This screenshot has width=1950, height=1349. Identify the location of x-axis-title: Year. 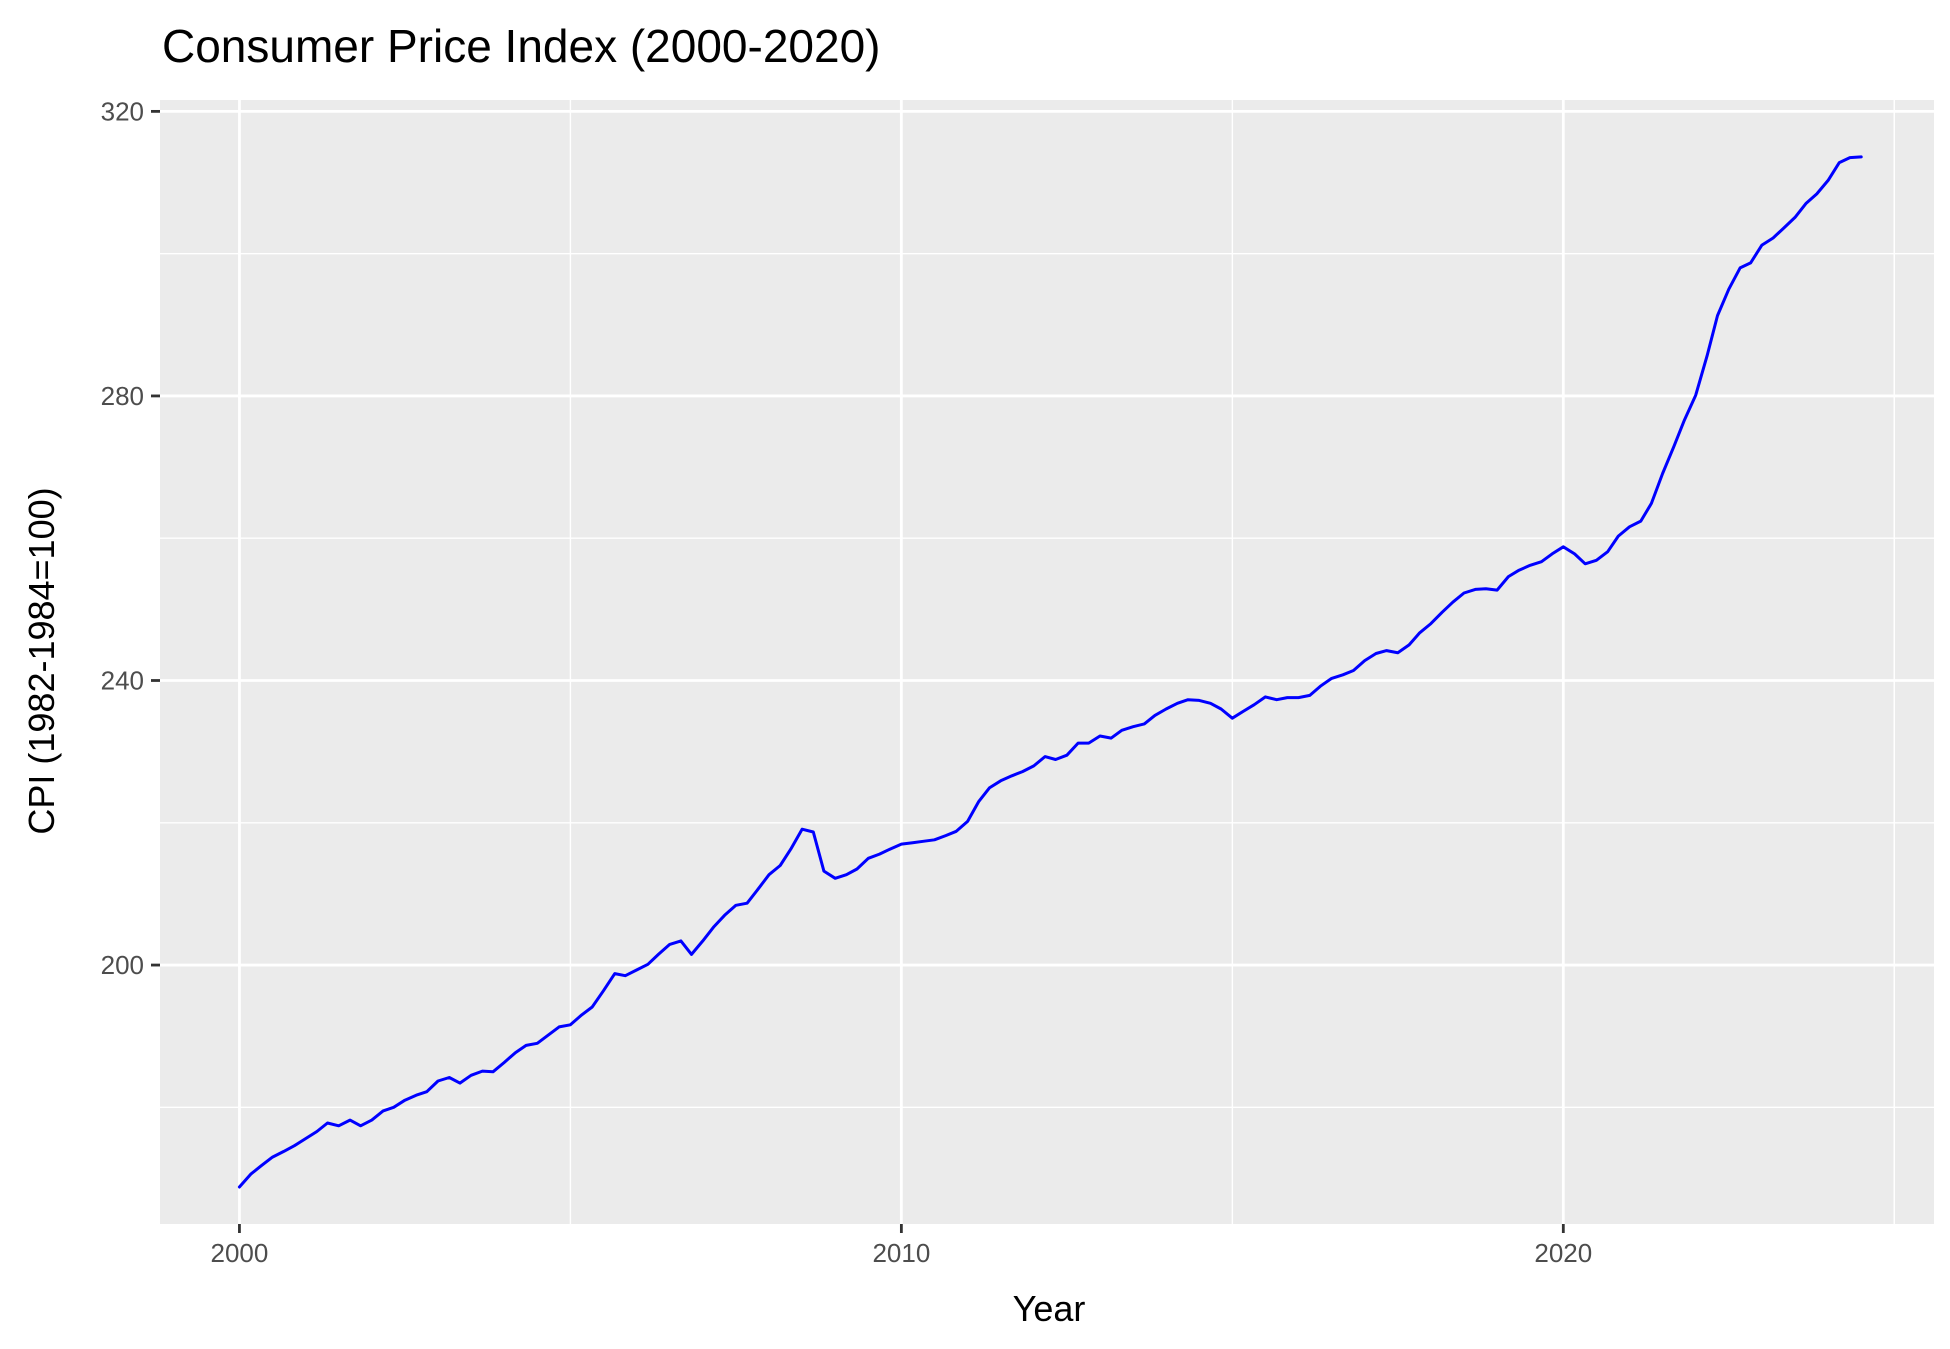
(1049, 1308).